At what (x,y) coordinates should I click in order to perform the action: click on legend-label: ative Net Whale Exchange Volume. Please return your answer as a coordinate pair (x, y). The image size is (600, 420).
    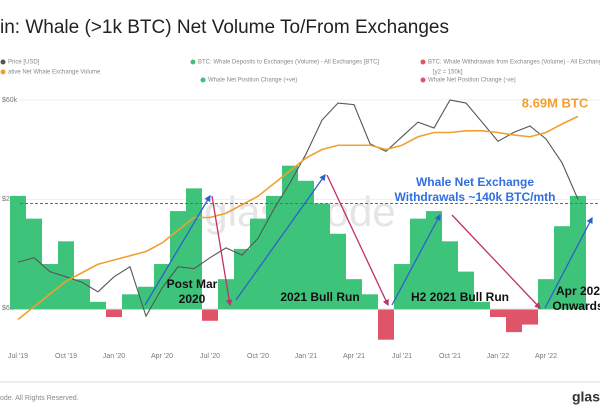
    Looking at the image, I should click on (54, 73).